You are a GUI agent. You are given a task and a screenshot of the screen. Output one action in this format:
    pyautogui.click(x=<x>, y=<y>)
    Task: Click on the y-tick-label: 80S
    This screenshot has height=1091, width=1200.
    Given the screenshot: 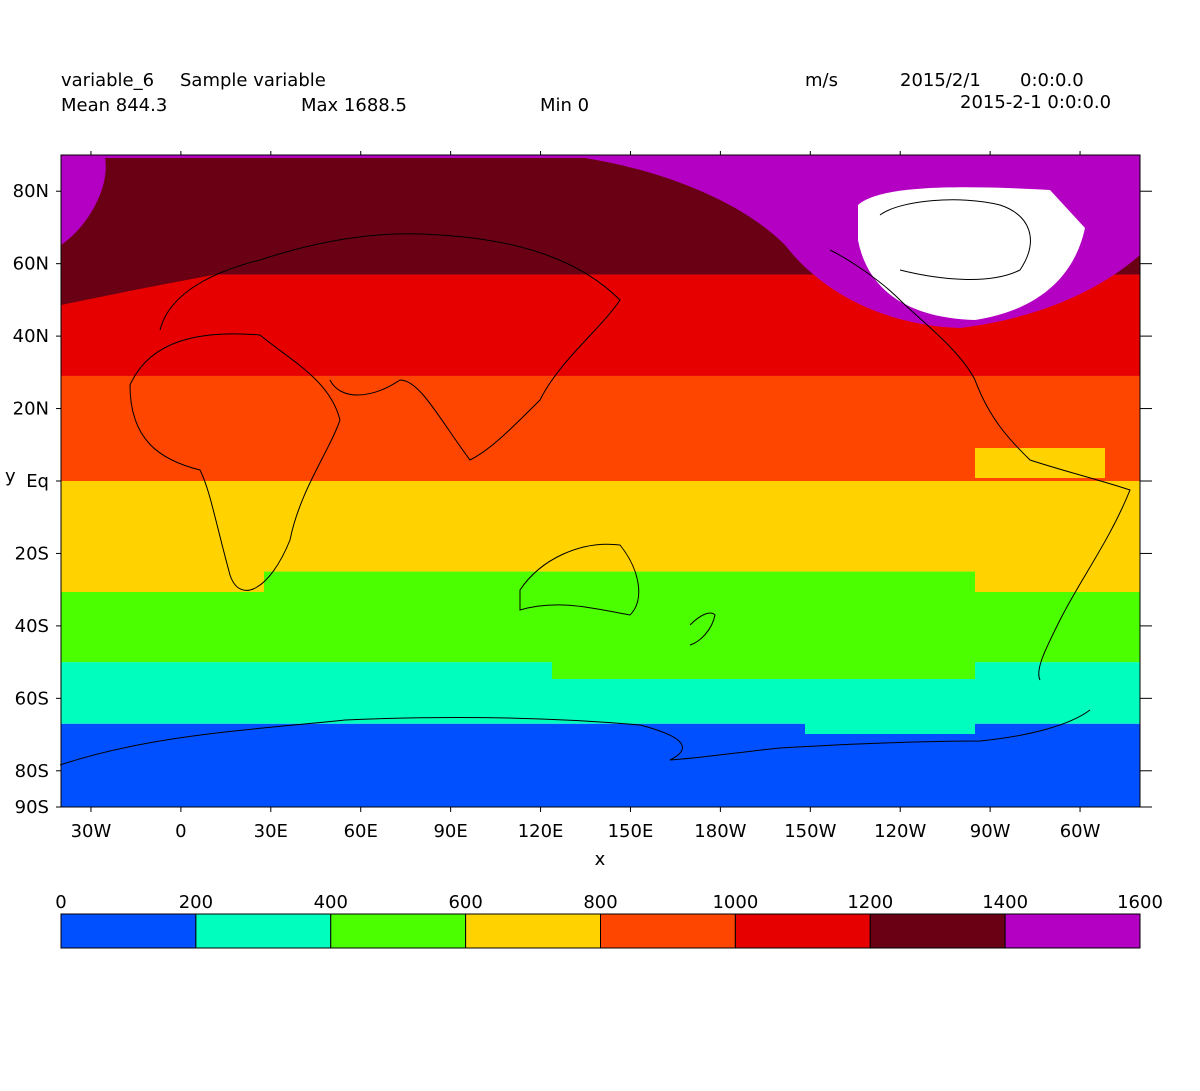 What is the action you would take?
    pyautogui.click(x=32, y=771)
    